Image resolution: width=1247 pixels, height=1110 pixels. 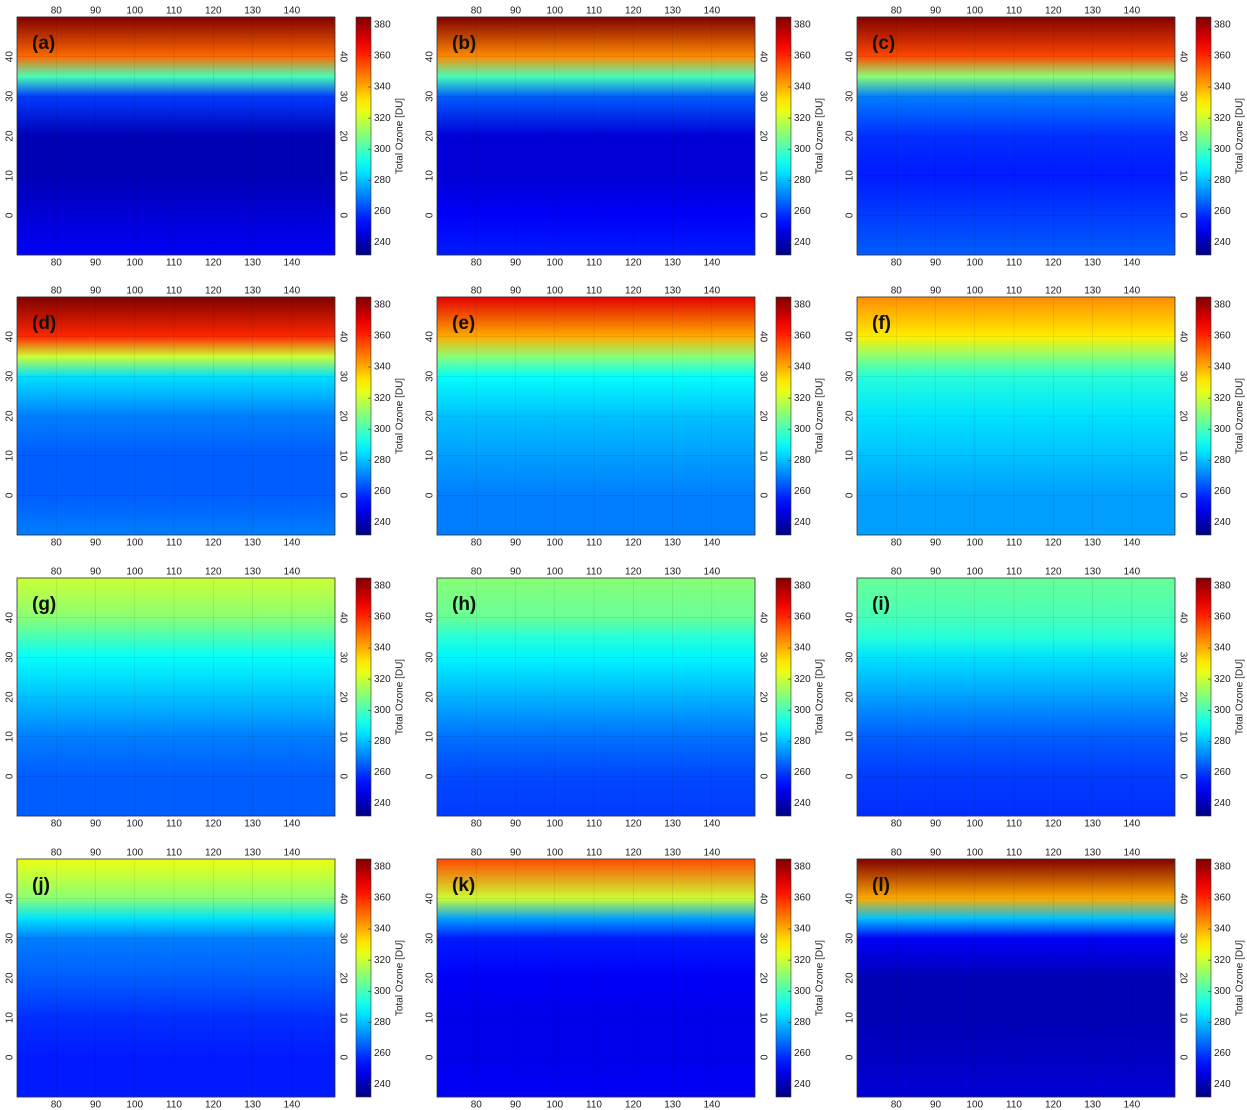 What do you see at coordinates (382, 960) in the screenshot?
I see `colorbar-tick-label: 320` at bounding box center [382, 960].